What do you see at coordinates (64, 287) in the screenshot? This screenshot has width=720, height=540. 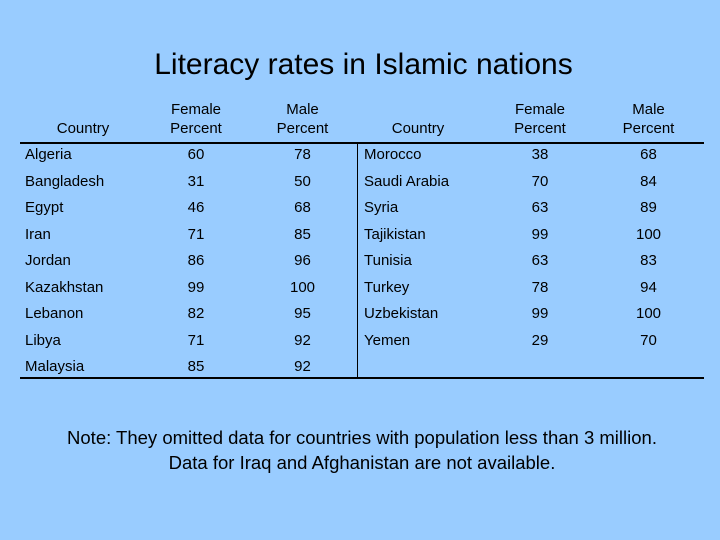 I see `cell-left-country: Kazakhstan` at bounding box center [64, 287].